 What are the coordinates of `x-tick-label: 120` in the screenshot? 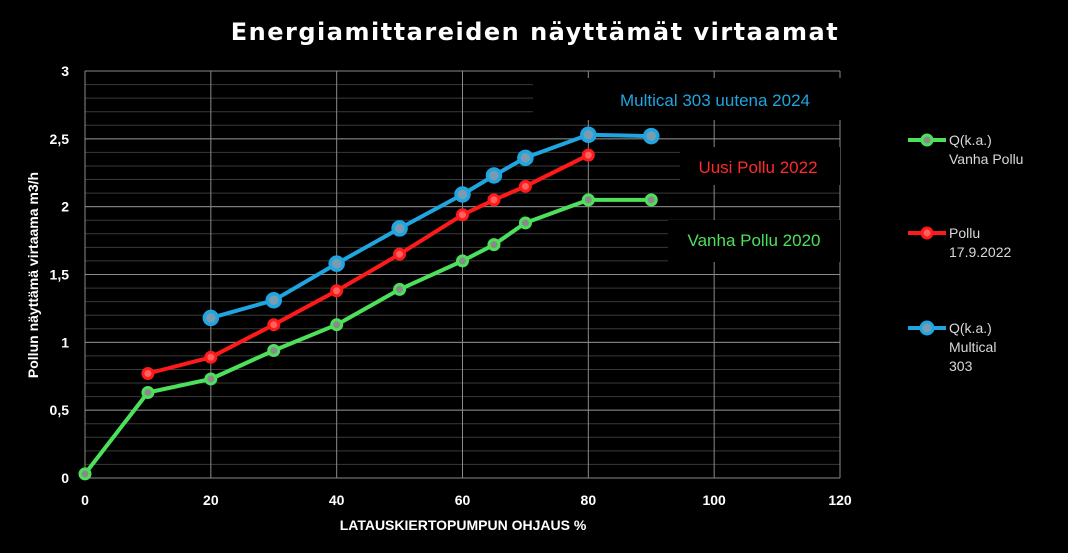 It's located at (840, 500).